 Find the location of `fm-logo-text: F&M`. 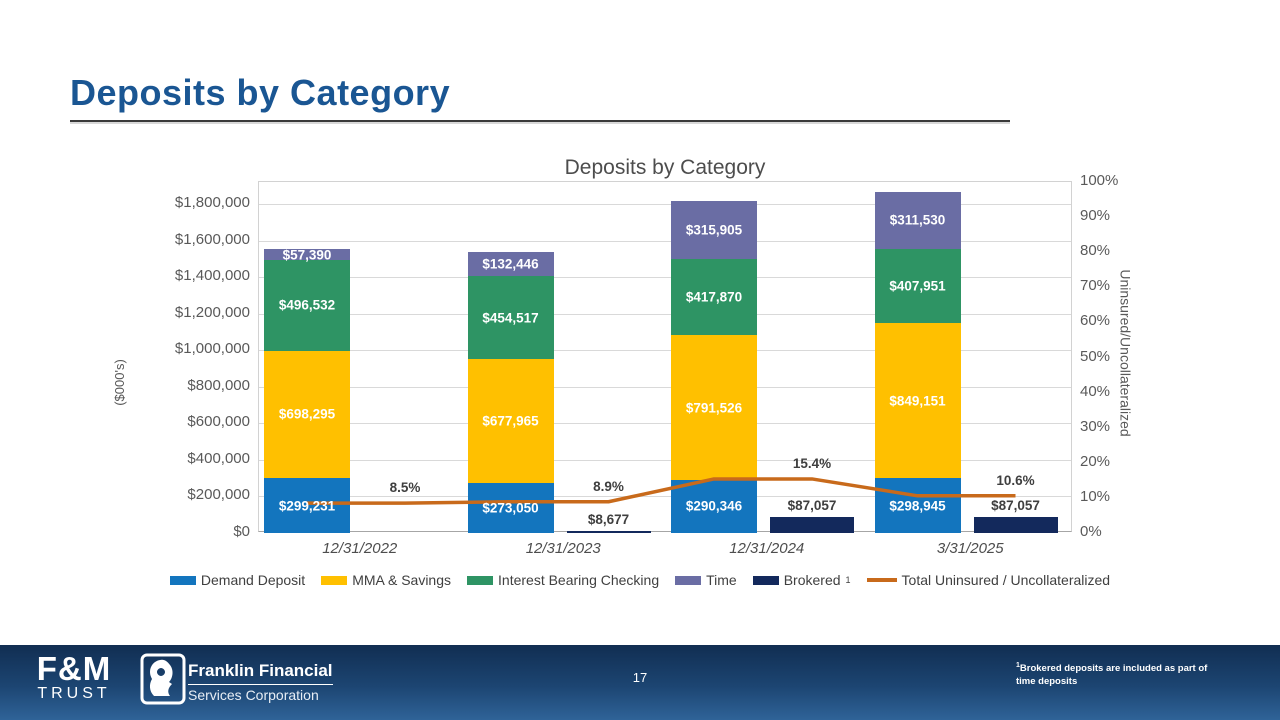

fm-logo-text: F&M is located at coordinates (74, 668).